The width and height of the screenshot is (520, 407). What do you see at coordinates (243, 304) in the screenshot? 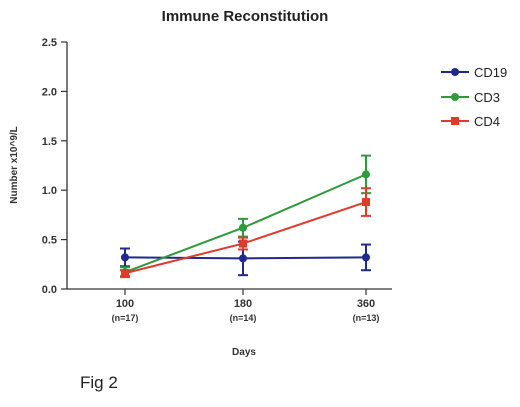
I see `x-tick-label: 180` at bounding box center [243, 304].